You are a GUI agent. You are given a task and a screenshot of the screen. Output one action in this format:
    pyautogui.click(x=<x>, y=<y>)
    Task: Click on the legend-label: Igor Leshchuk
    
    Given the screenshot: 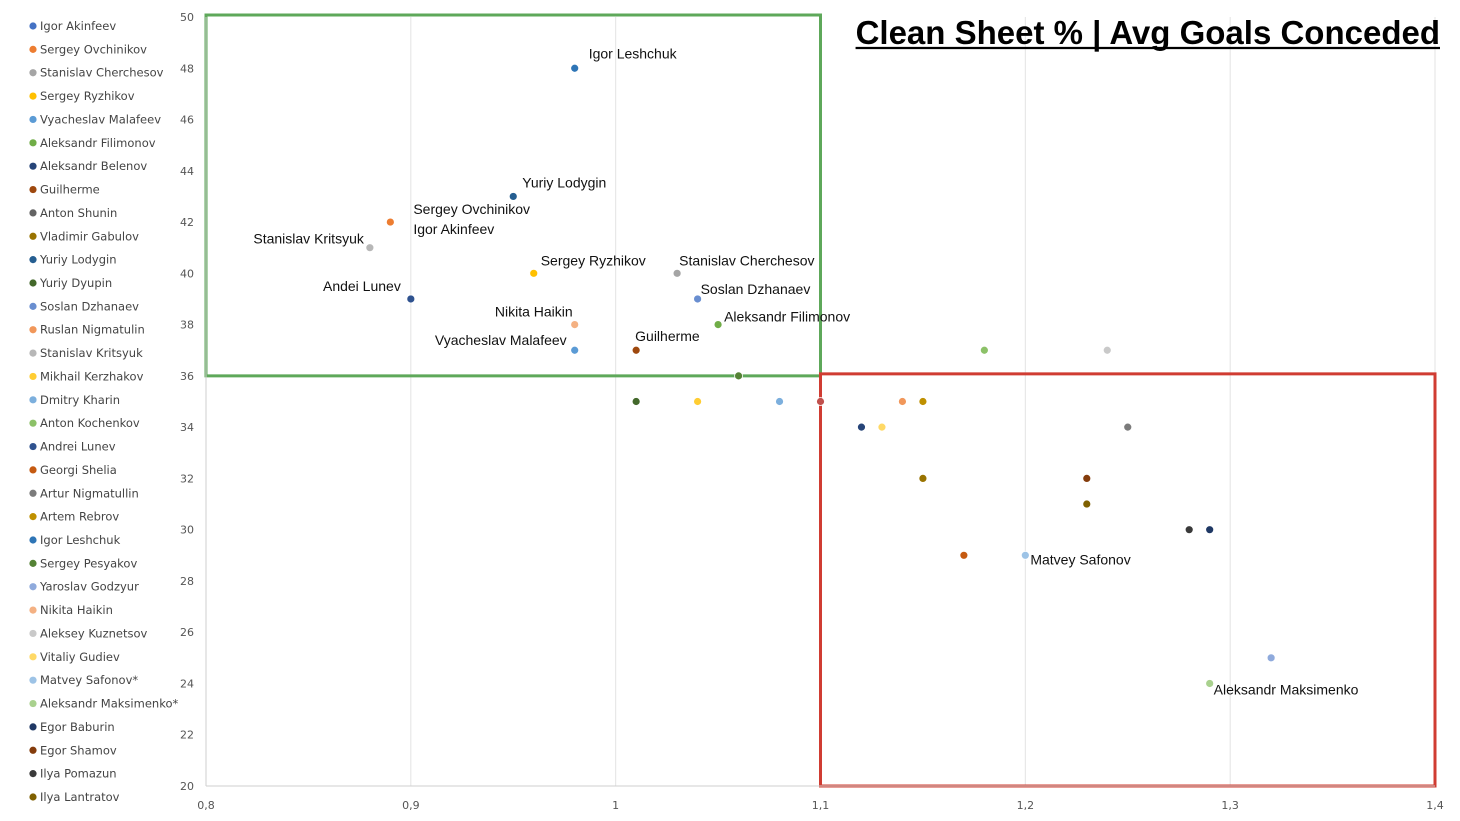 What is the action you would take?
    pyautogui.click(x=80, y=540)
    